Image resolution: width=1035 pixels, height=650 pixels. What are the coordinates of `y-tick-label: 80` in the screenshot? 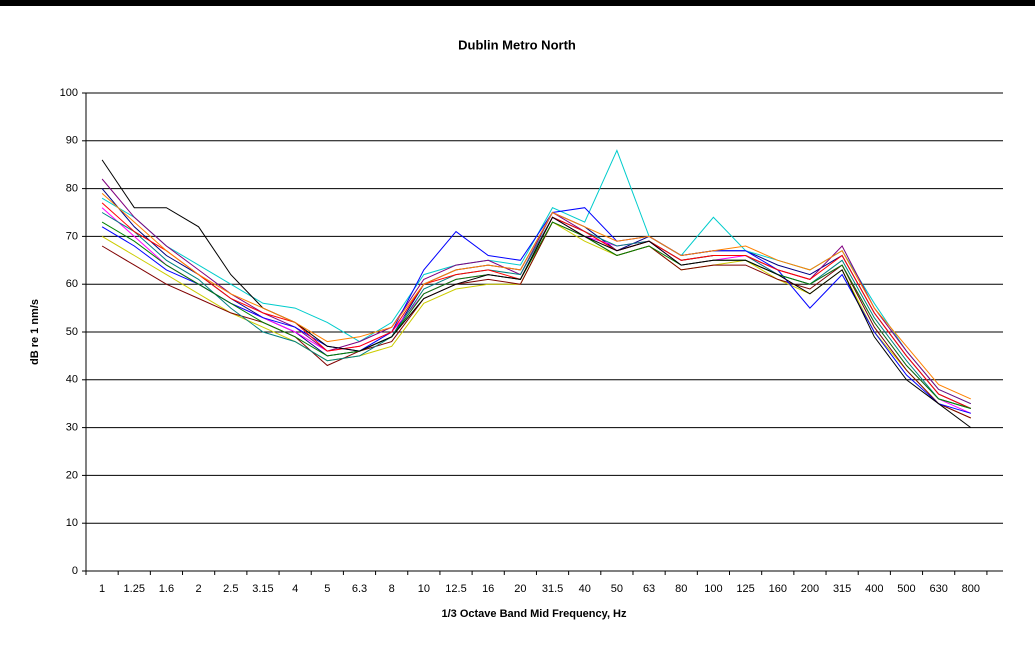 It's located at (72, 189).